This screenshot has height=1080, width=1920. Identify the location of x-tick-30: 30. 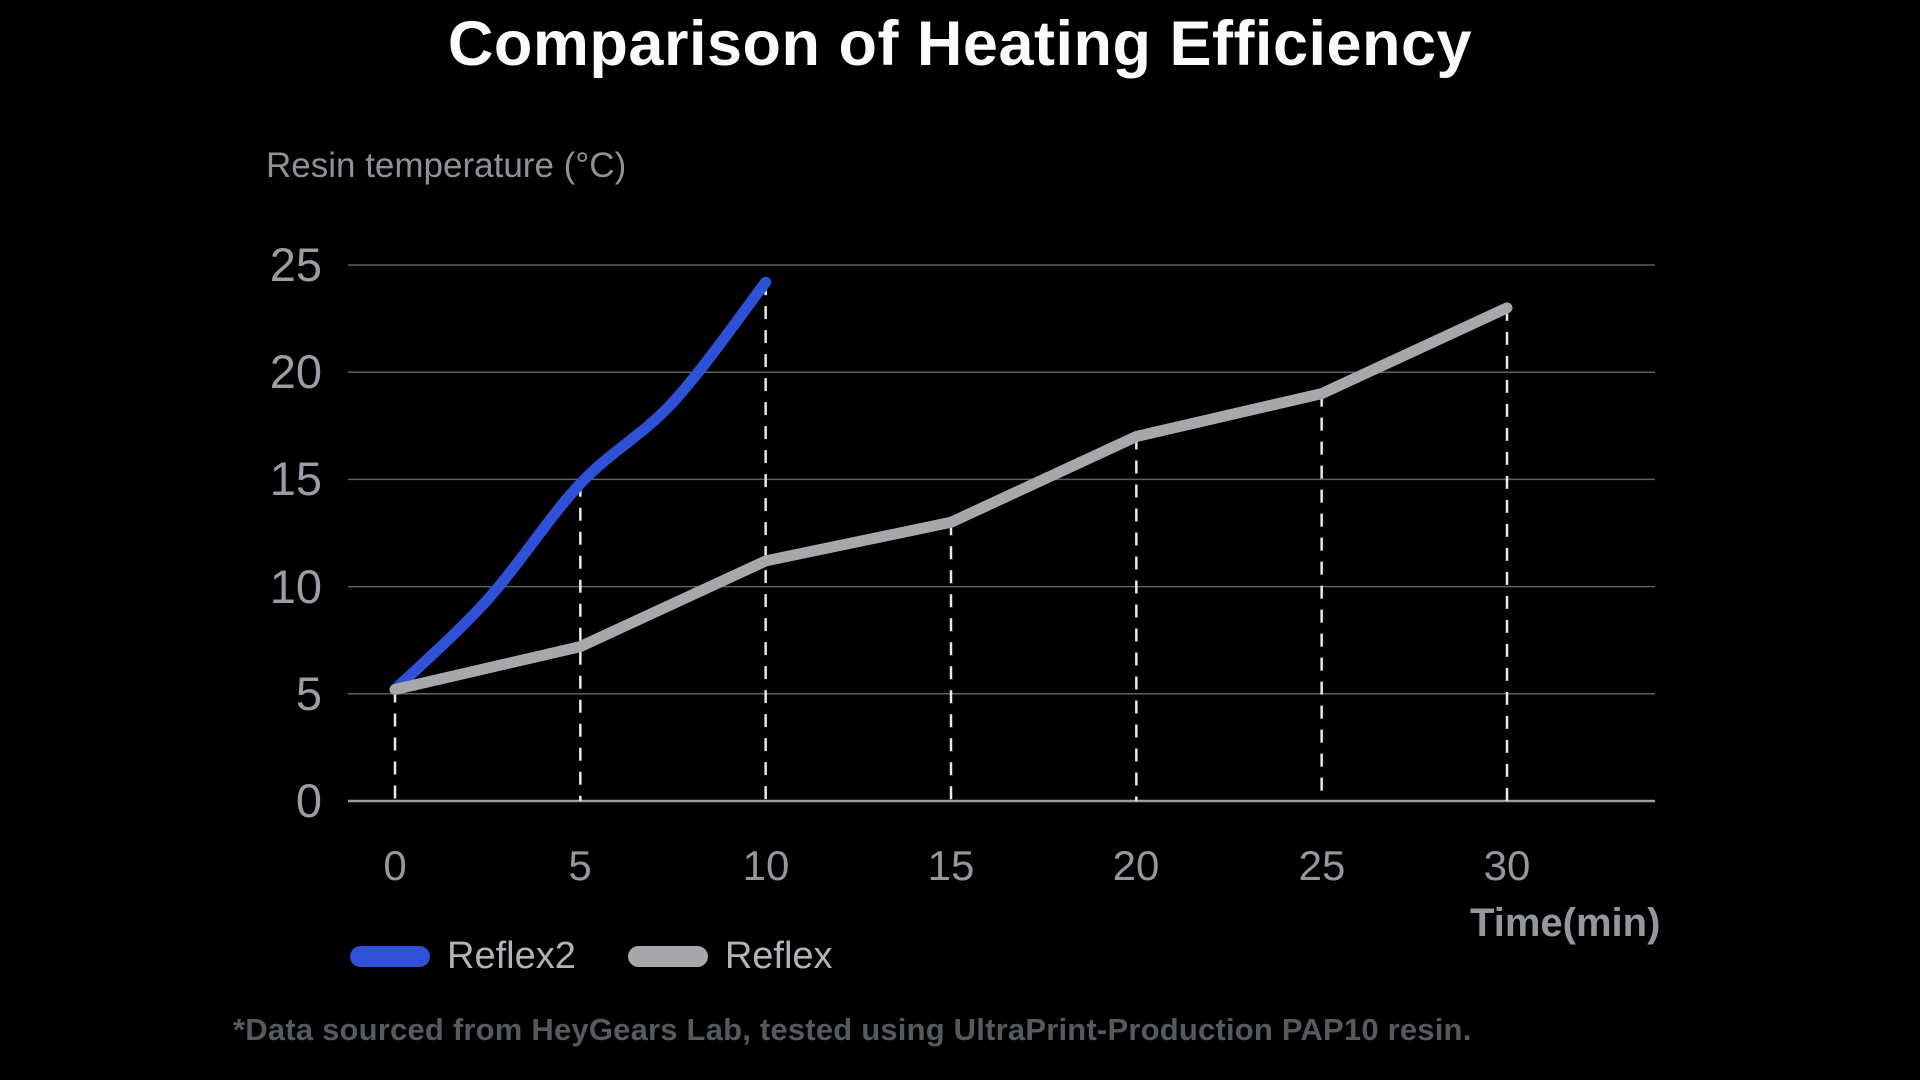
(1507, 865).